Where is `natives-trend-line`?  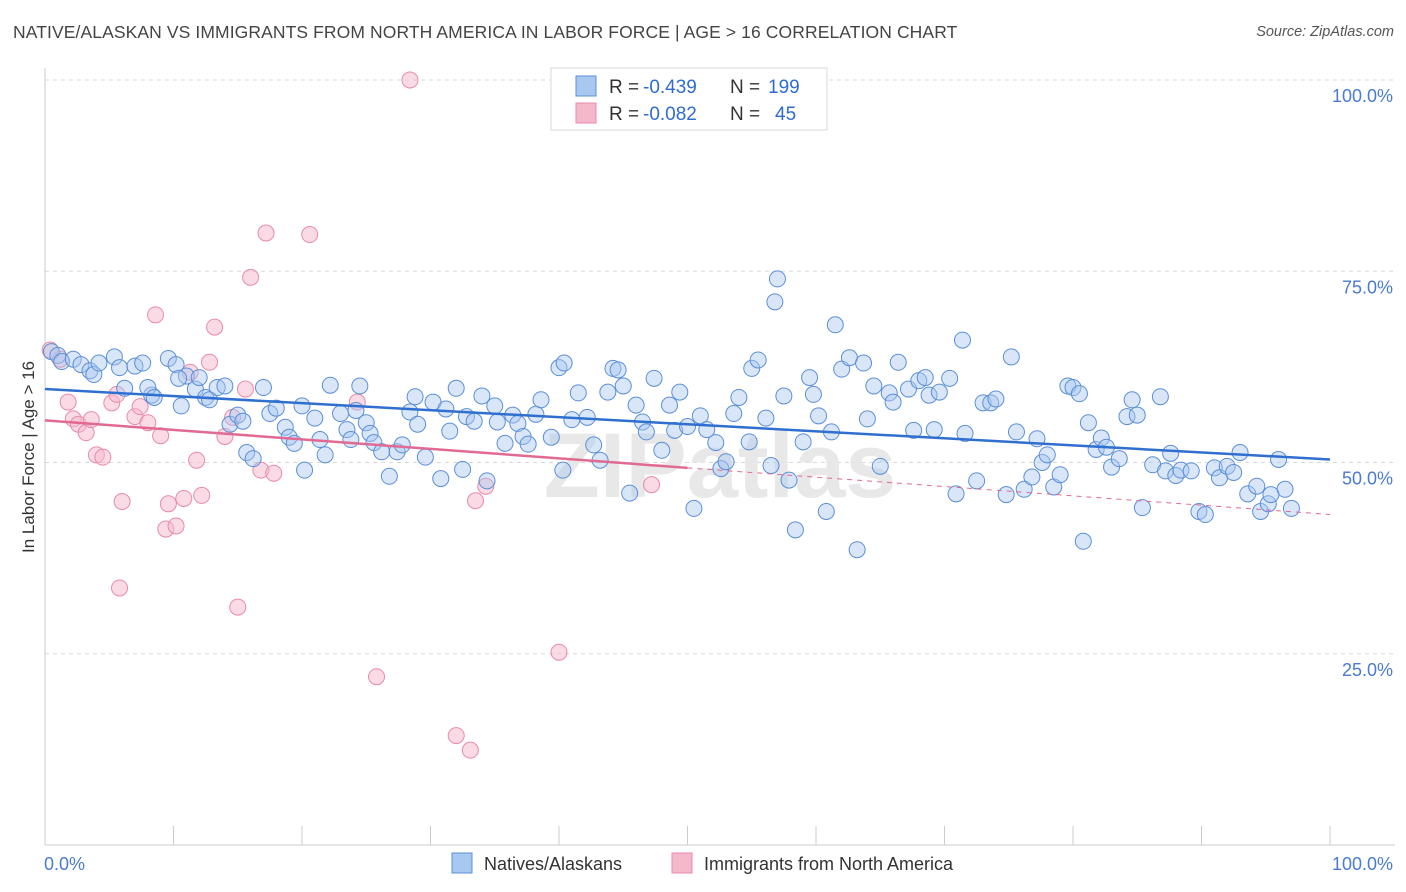 natives-trend-line is located at coordinates (687, 424).